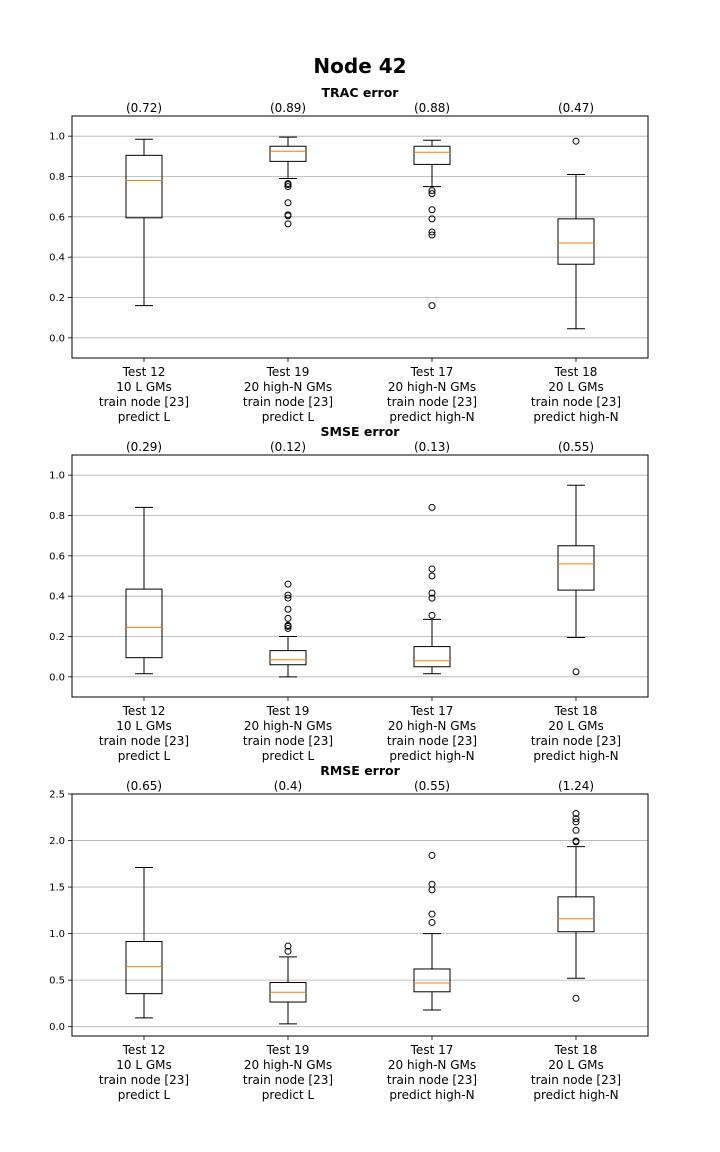 This screenshot has height=1152, width=720. What do you see at coordinates (57, 217) in the screenshot?
I see `y-tick-label: 0.6` at bounding box center [57, 217].